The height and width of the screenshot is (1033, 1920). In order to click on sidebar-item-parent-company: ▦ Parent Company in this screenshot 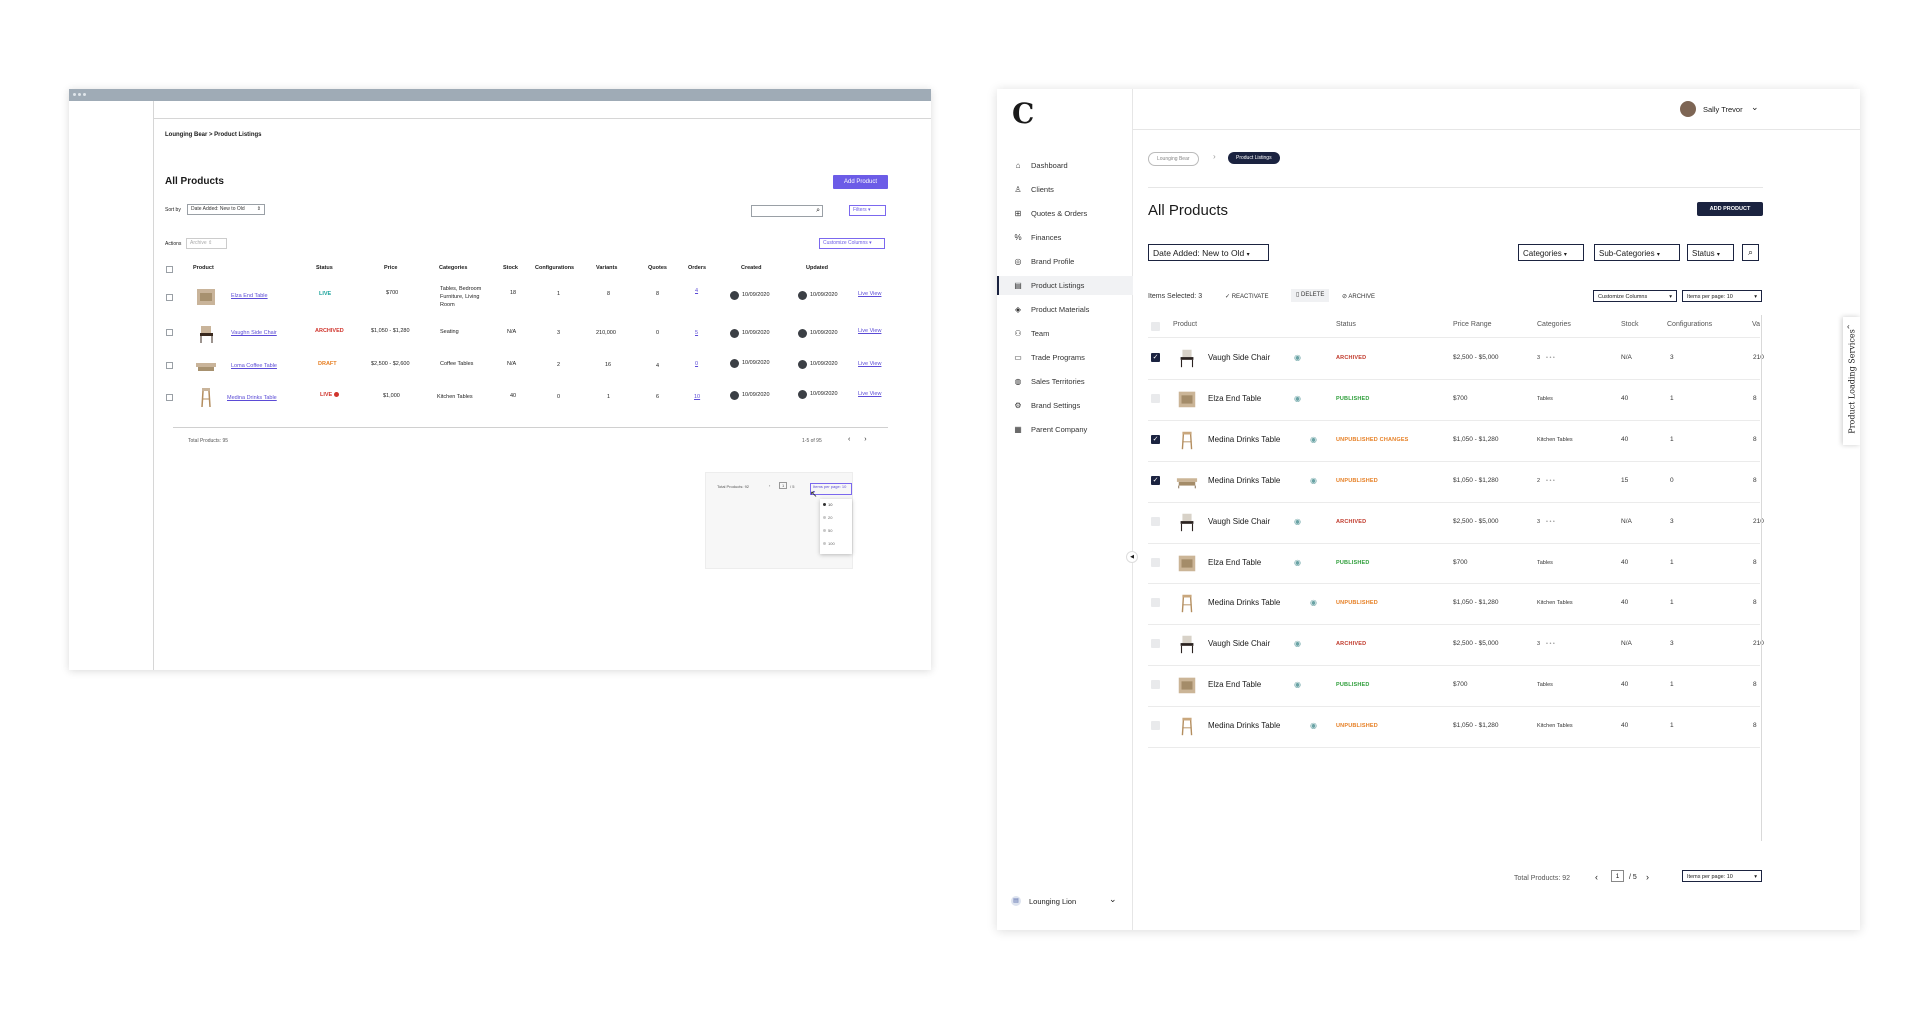, I will do `click(1064, 429)`.